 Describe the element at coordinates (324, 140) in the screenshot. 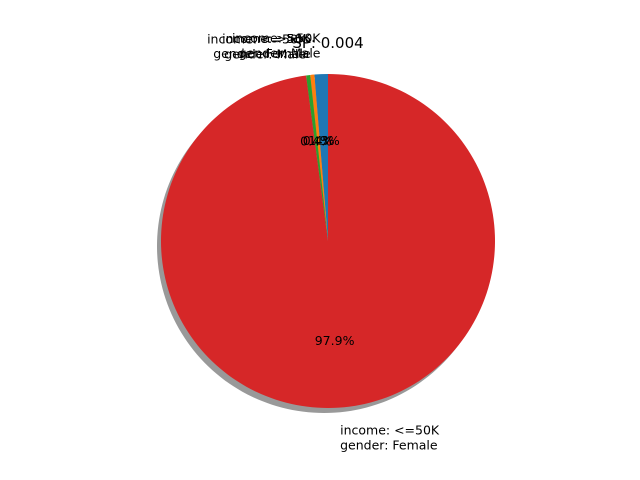

I see `slice-percent-label: 1.3%` at that location.